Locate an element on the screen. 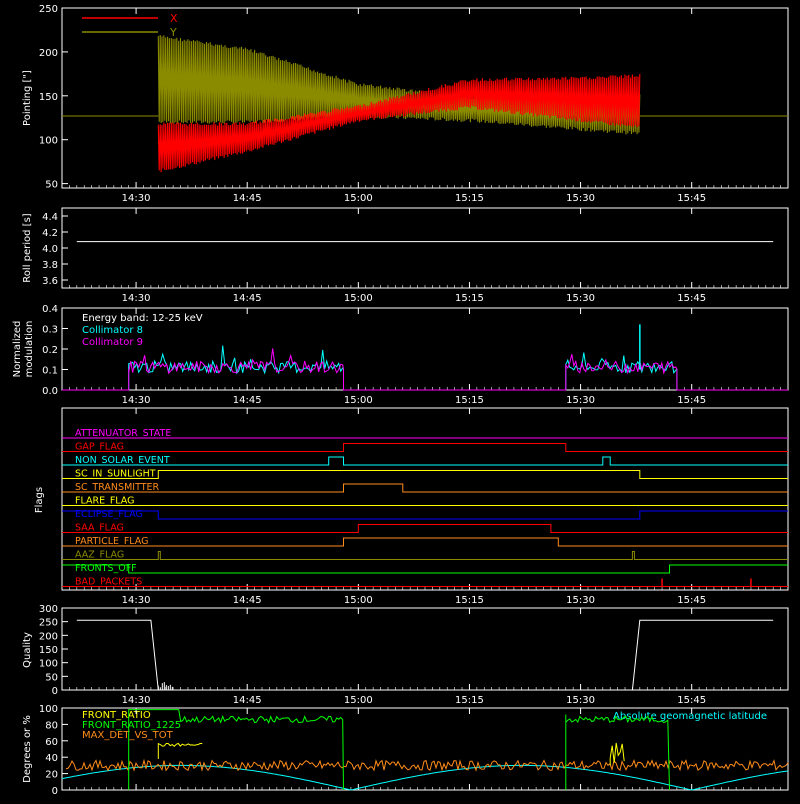 This screenshot has height=804, width=800. y-tick-label: 0.0 is located at coordinates (50, 391).